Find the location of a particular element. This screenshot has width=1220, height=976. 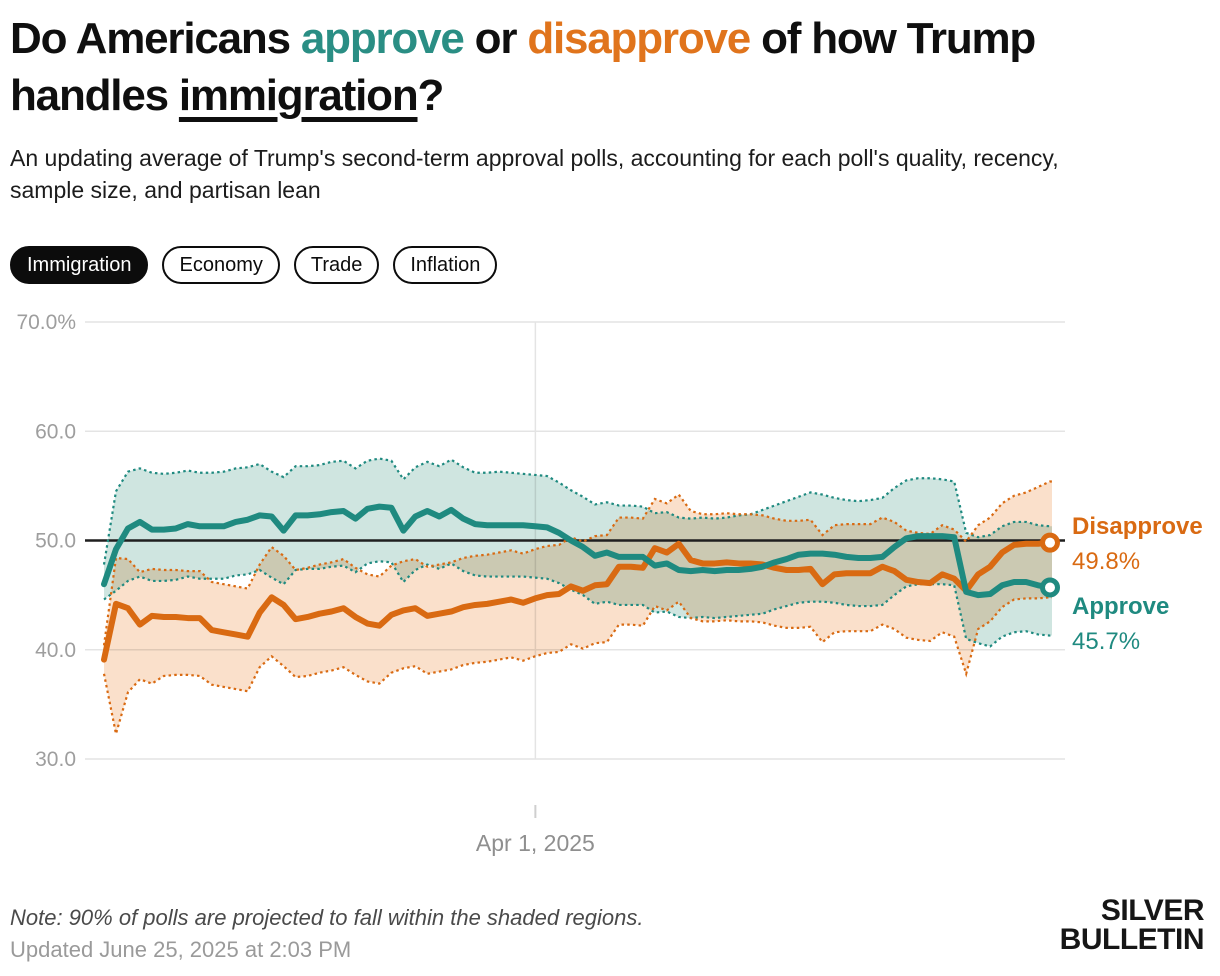

approve-band-upper-dotted is located at coordinates (577, 511).